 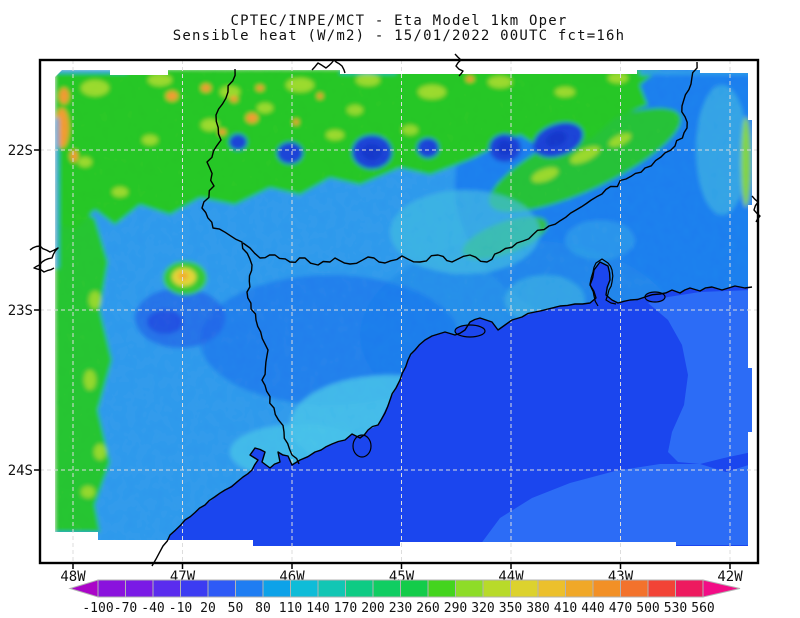 I want to click on colorbar-level-label: 260, so click(x=427, y=608).